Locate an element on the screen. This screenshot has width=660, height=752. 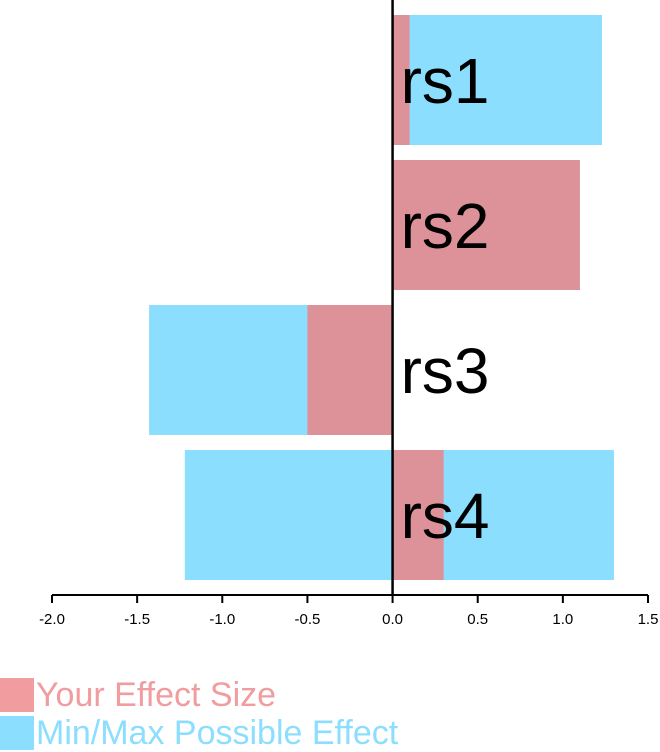
bar-label-rs4: rs4 is located at coordinates (445, 516).